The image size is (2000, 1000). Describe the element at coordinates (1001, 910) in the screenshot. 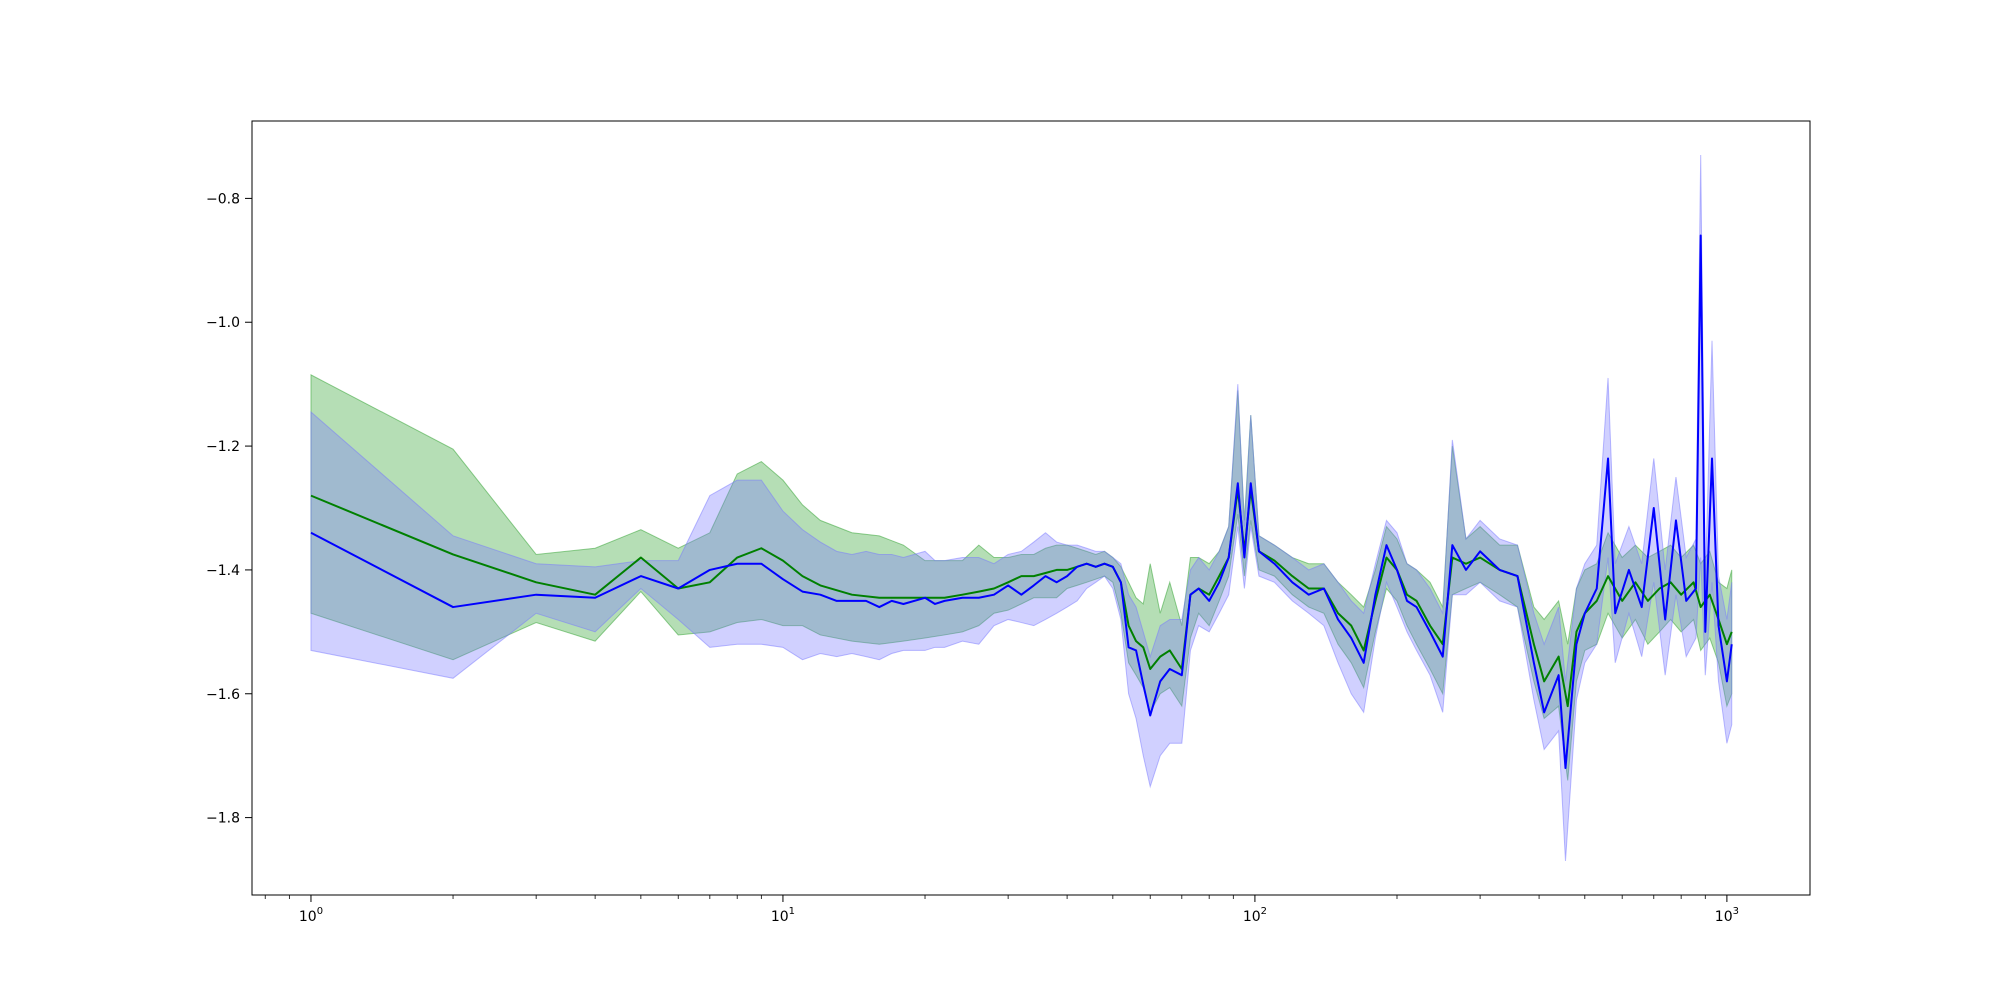

I see `x-axis: 10⁰ 10¹ 10² 10³` at that location.